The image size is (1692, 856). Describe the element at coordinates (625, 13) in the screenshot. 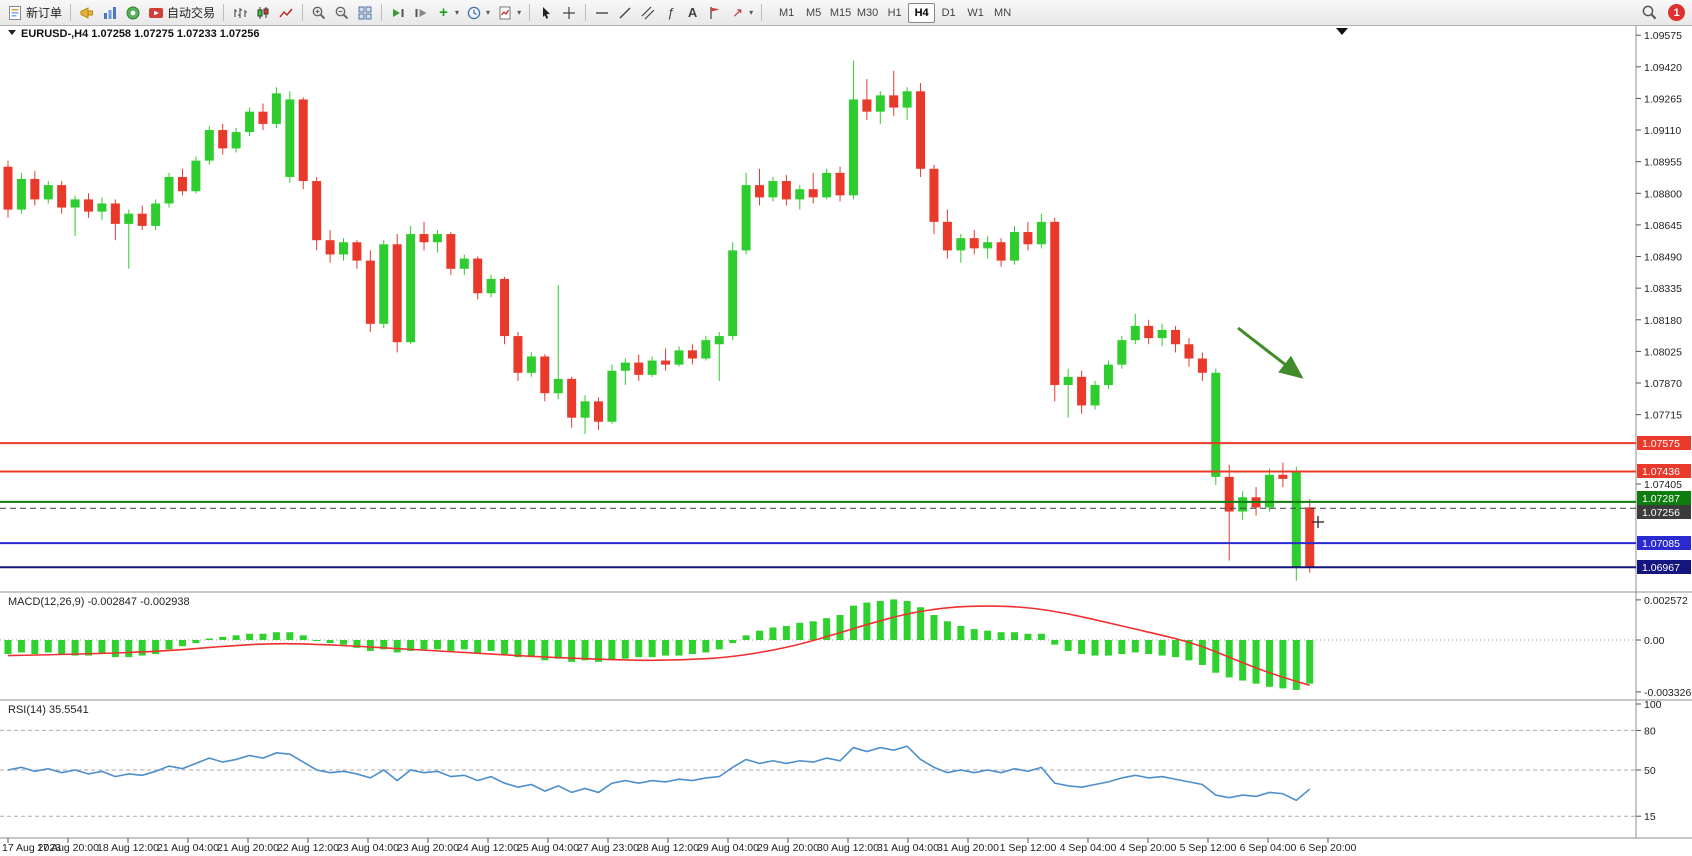

I see `trendline-button` at that location.